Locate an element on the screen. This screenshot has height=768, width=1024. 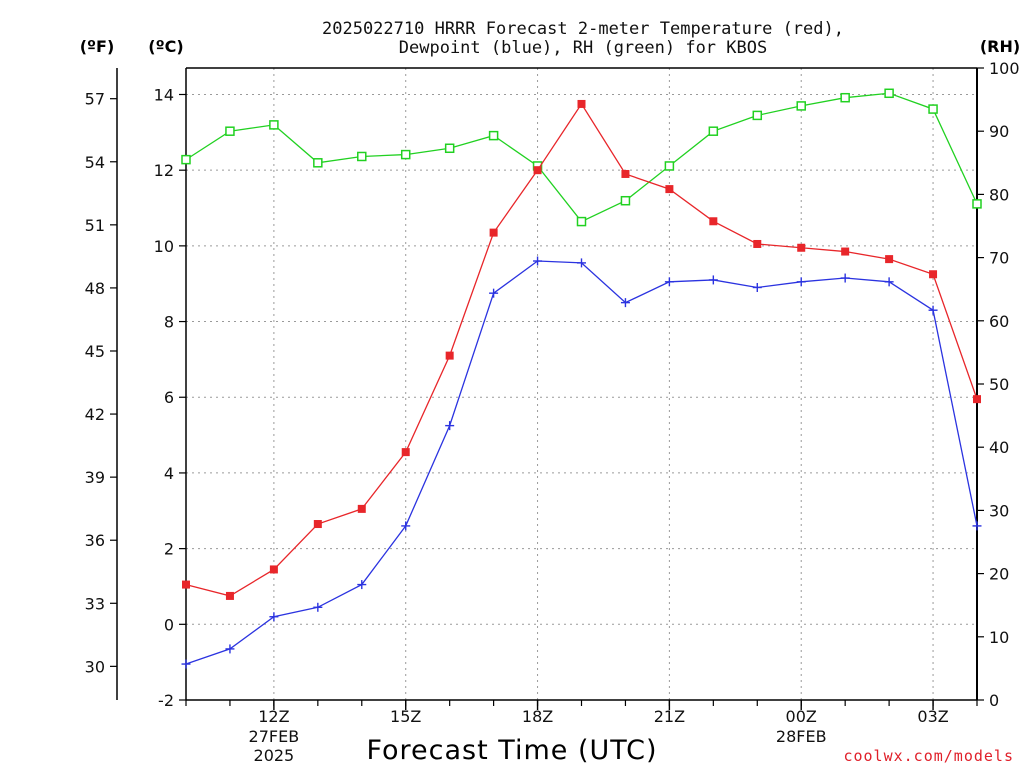
rh-tick-label: 10 is located at coordinates (999, 637).